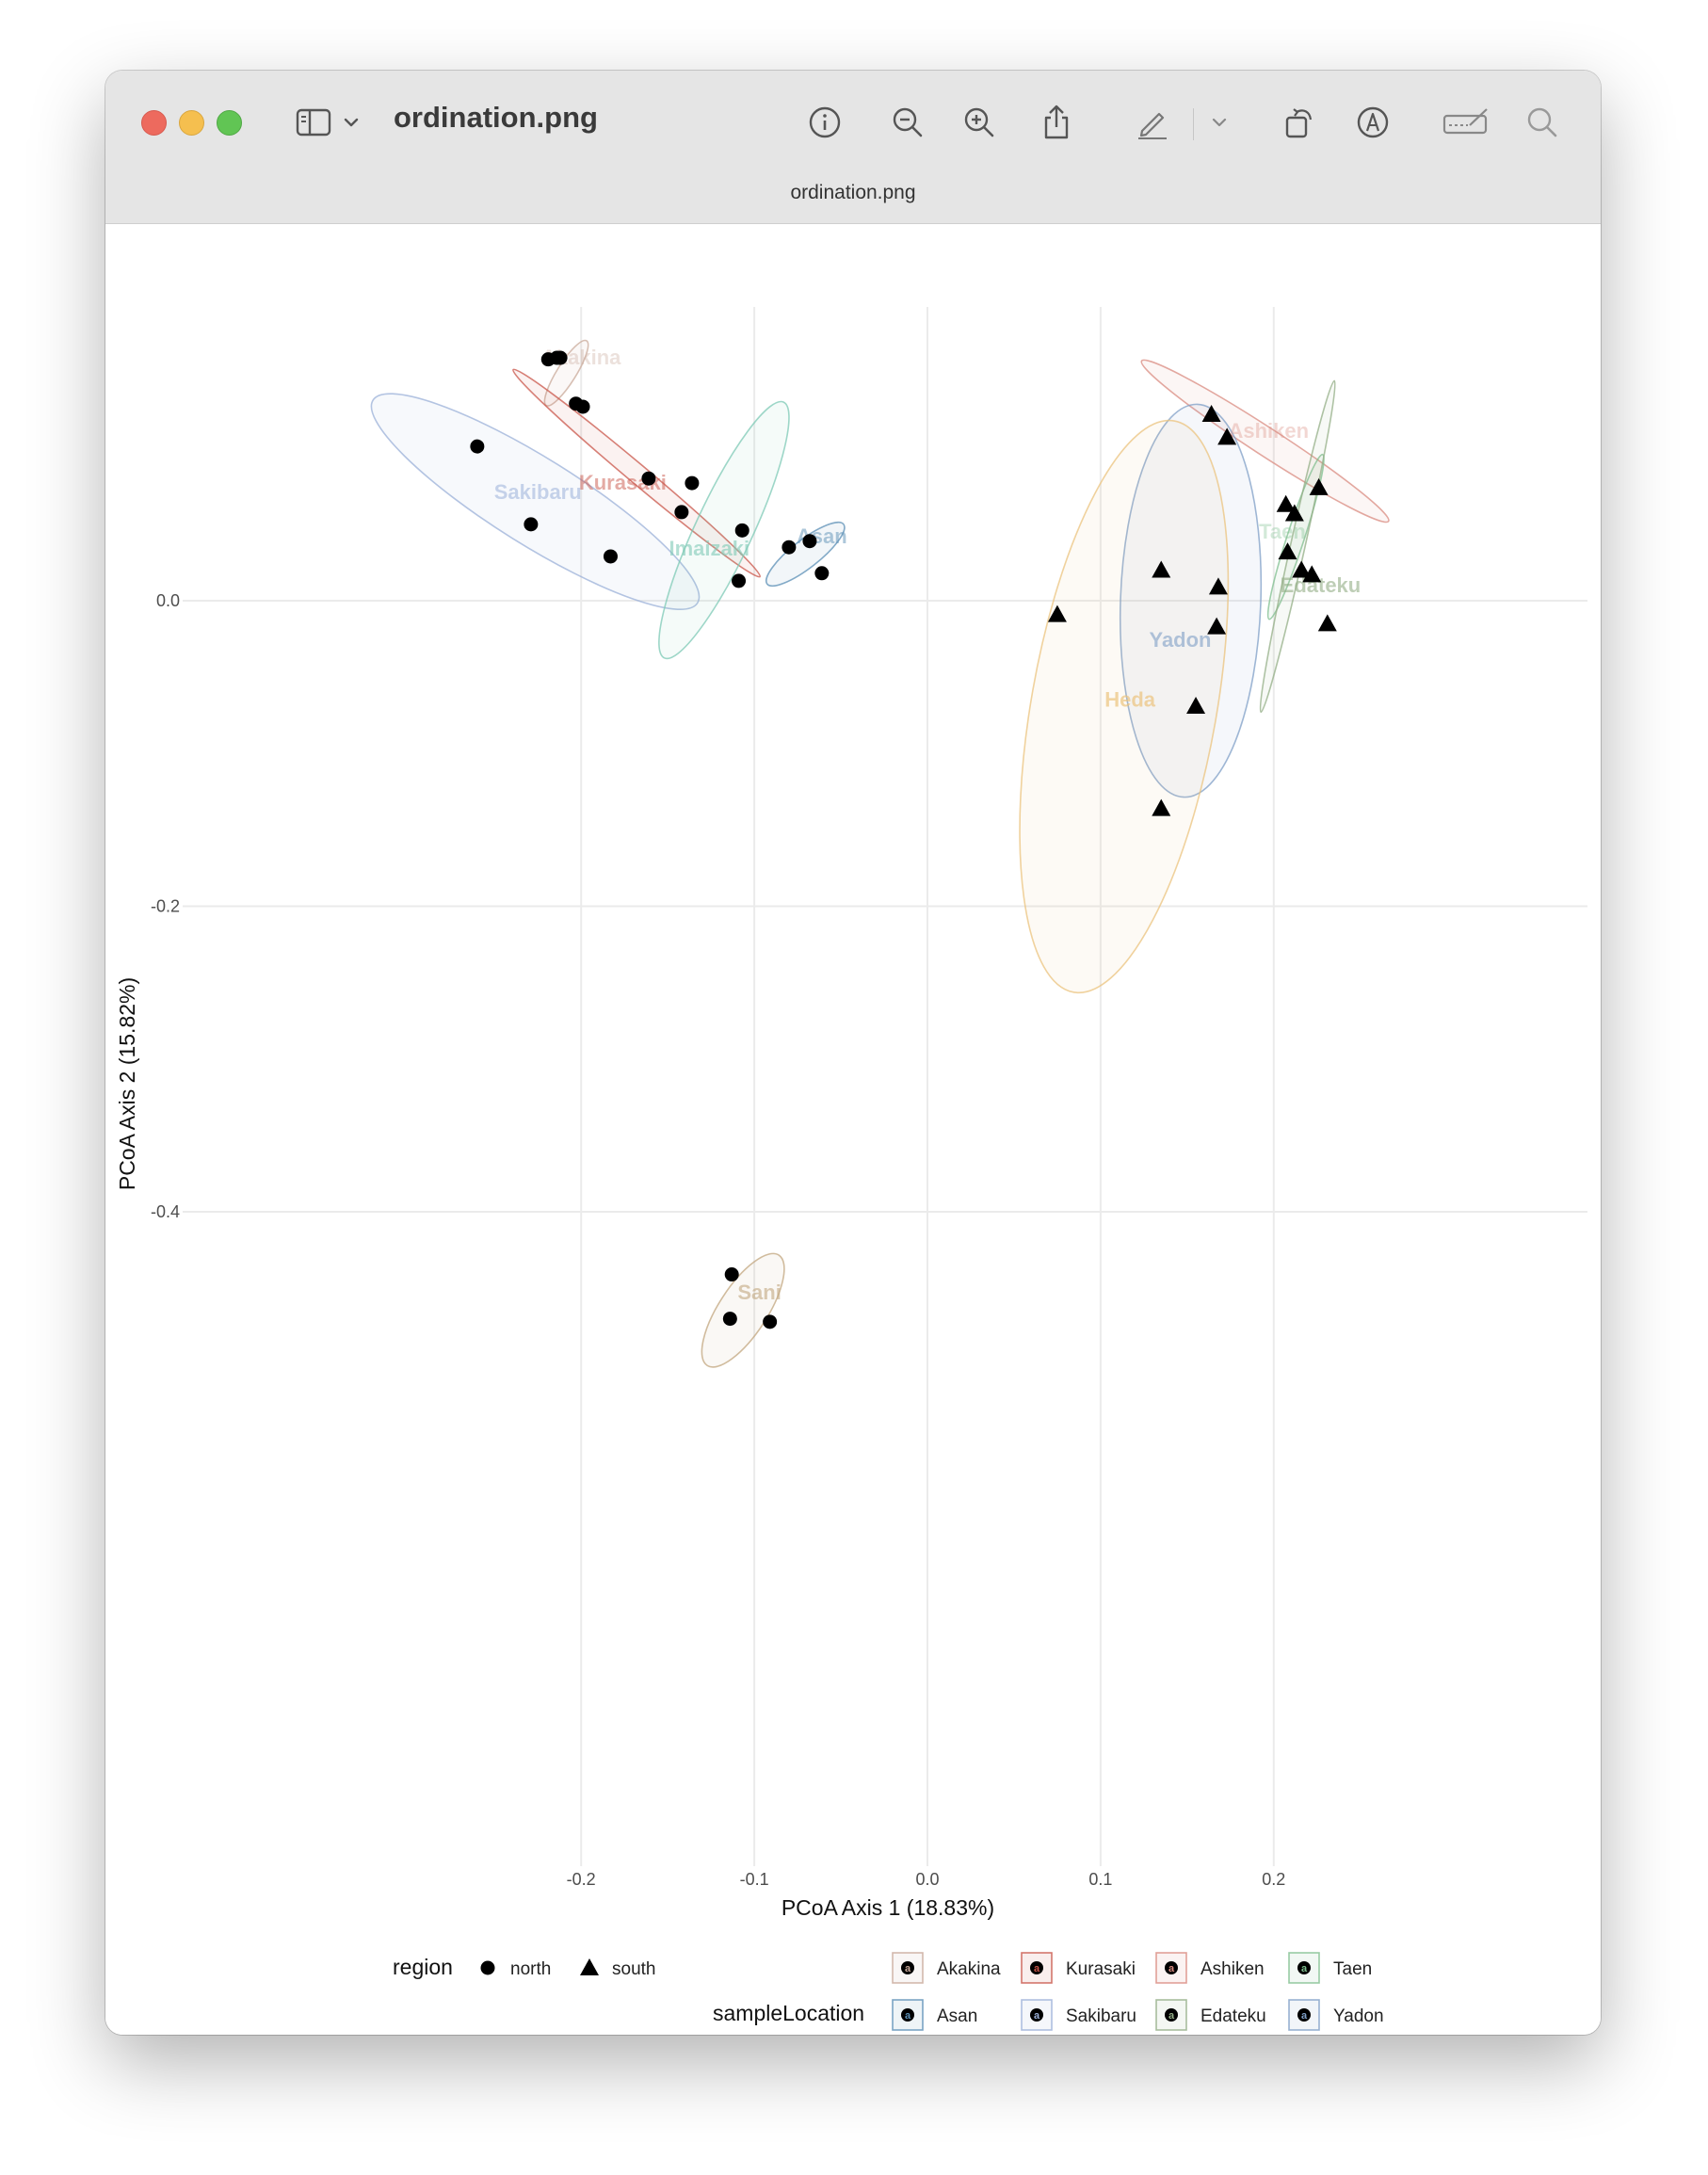 Image resolution: width=1708 pixels, height=2175 pixels. I want to click on x-tick-label: 0.2, so click(1273, 1879).